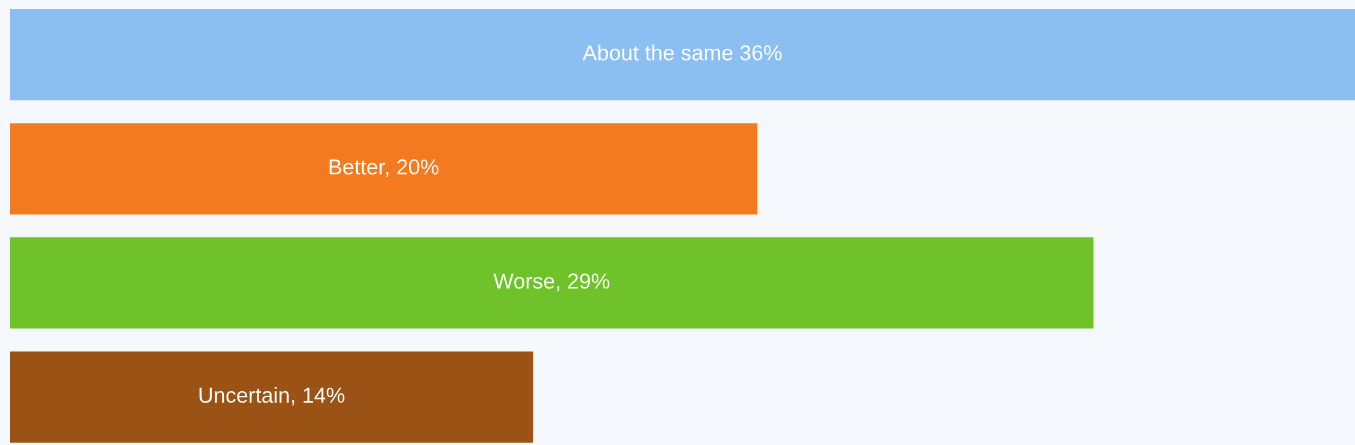  I want to click on data-label: Better, 20%, so click(384, 168).